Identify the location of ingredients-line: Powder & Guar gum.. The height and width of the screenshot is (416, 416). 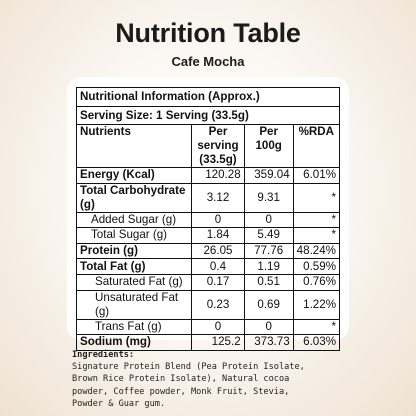
(119, 403).